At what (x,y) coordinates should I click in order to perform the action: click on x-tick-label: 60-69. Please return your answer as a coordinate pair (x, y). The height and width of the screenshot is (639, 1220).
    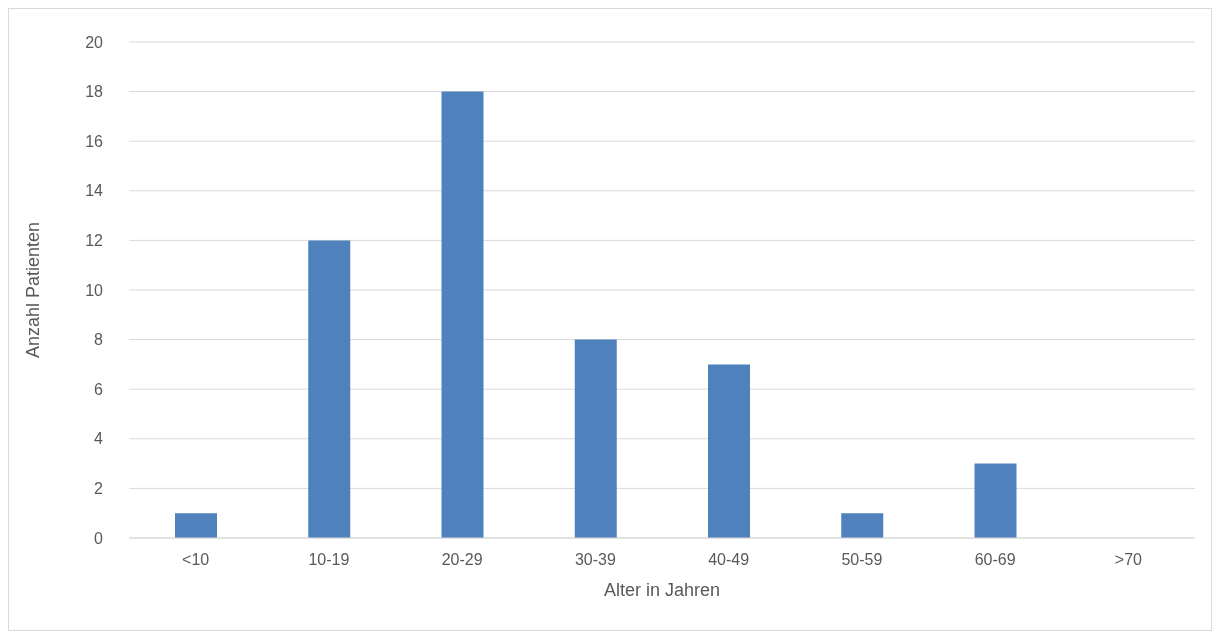
    Looking at the image, I should click on (995, 560).